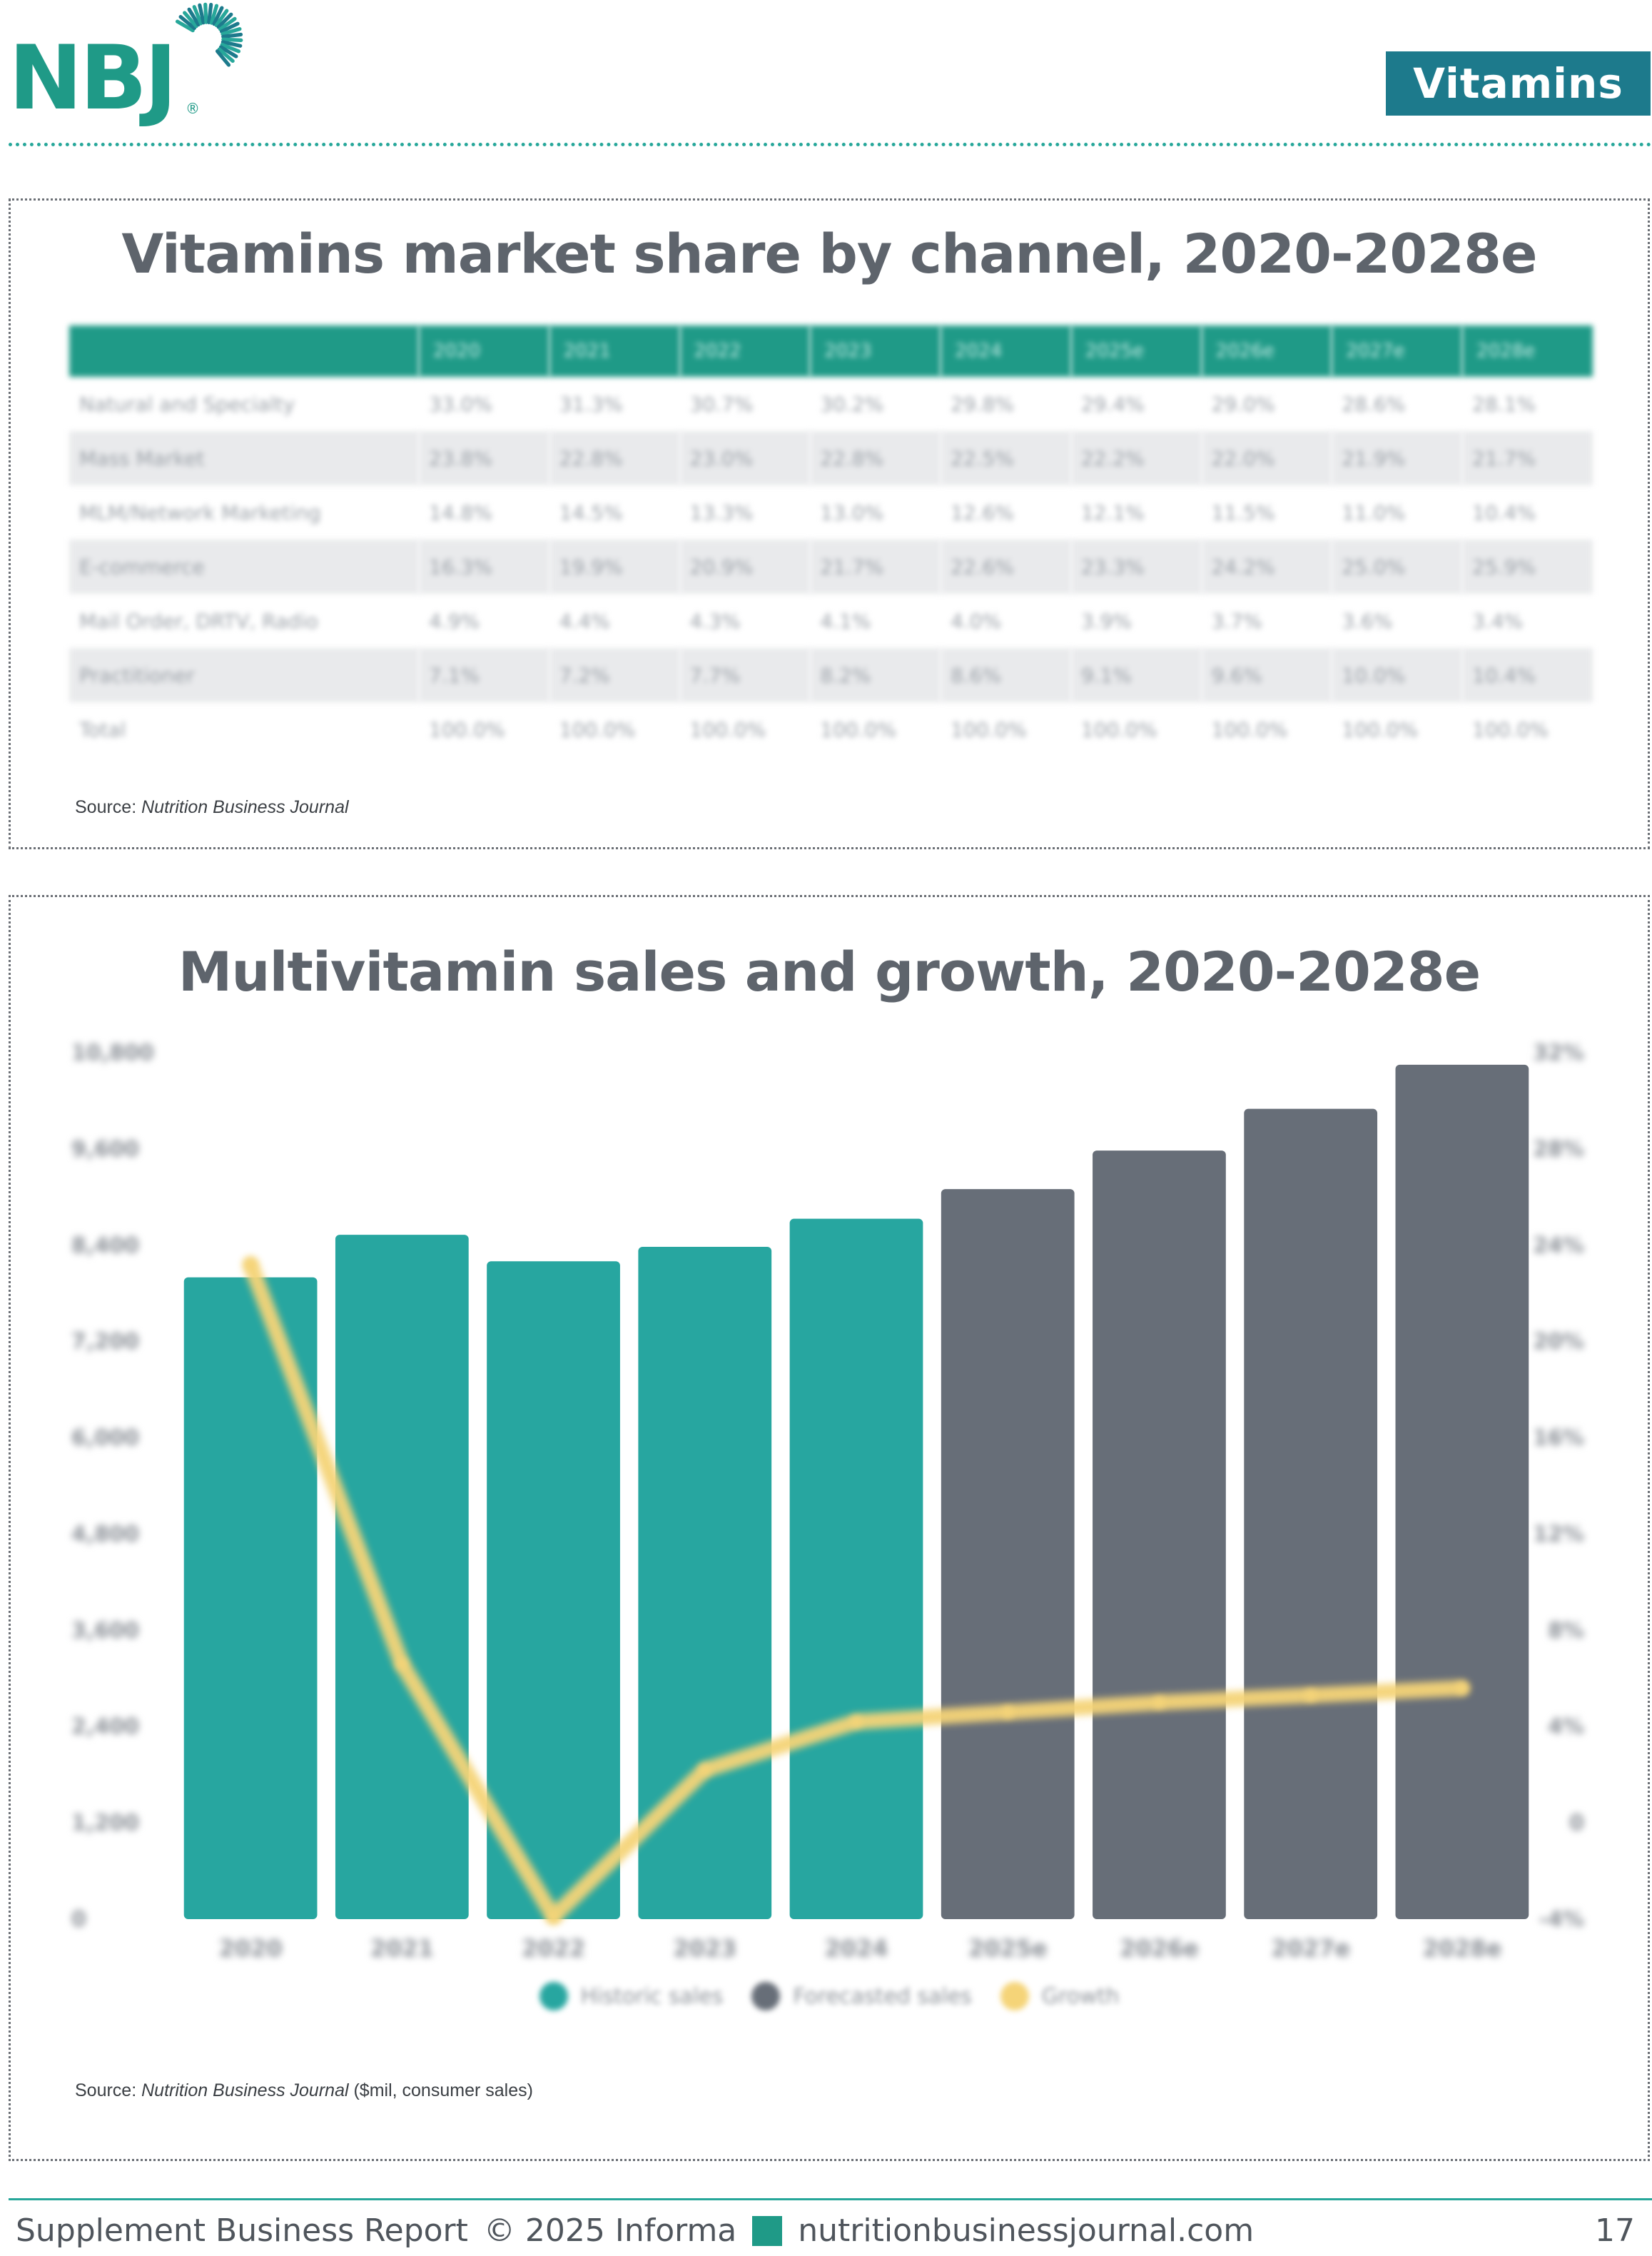 This screenshot has height=2256, width=1652. Describe the element at coordinates (1266, 458) in the screenshot. I see `share-cell: 22.0%` at that location.